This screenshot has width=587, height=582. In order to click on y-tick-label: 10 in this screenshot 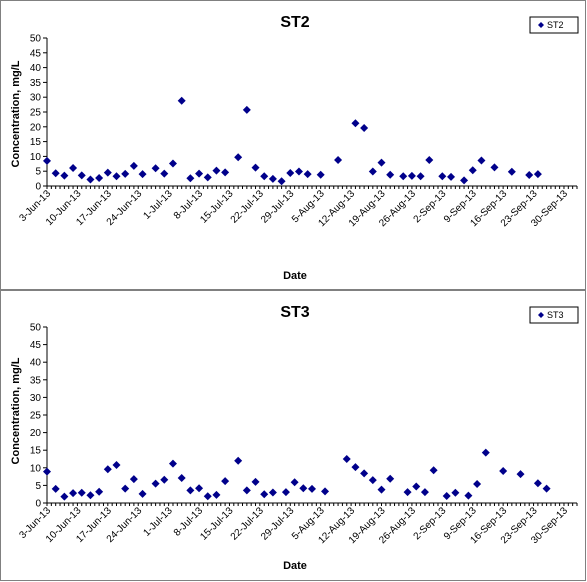, I will do `click(36, 468)`.